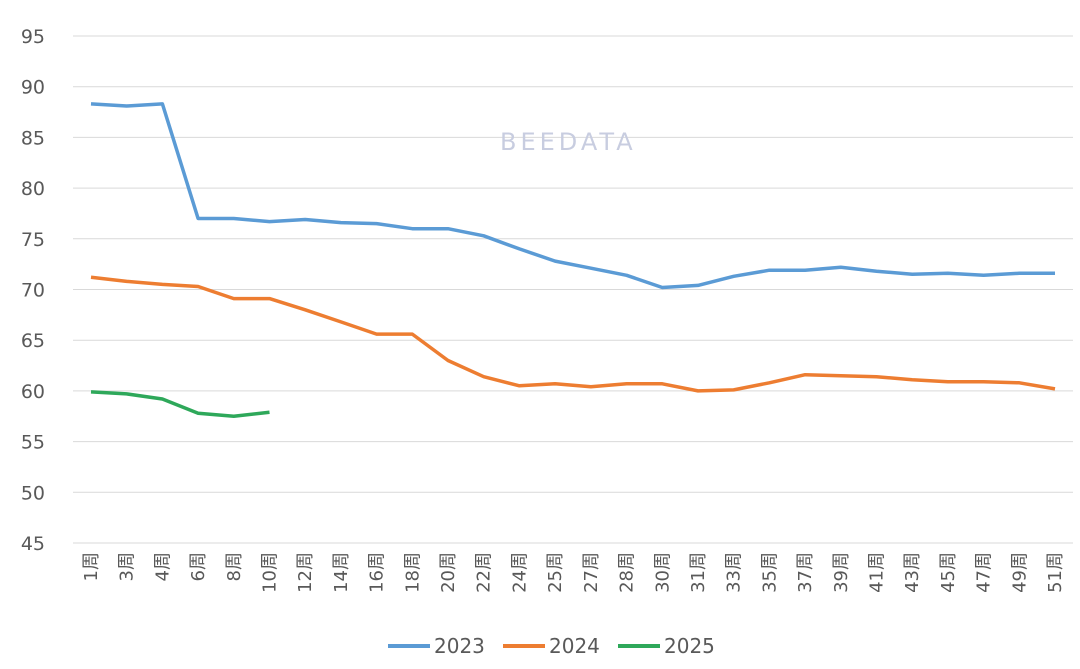  I want to click on x-tick-label: 10周, so click(270, 572).